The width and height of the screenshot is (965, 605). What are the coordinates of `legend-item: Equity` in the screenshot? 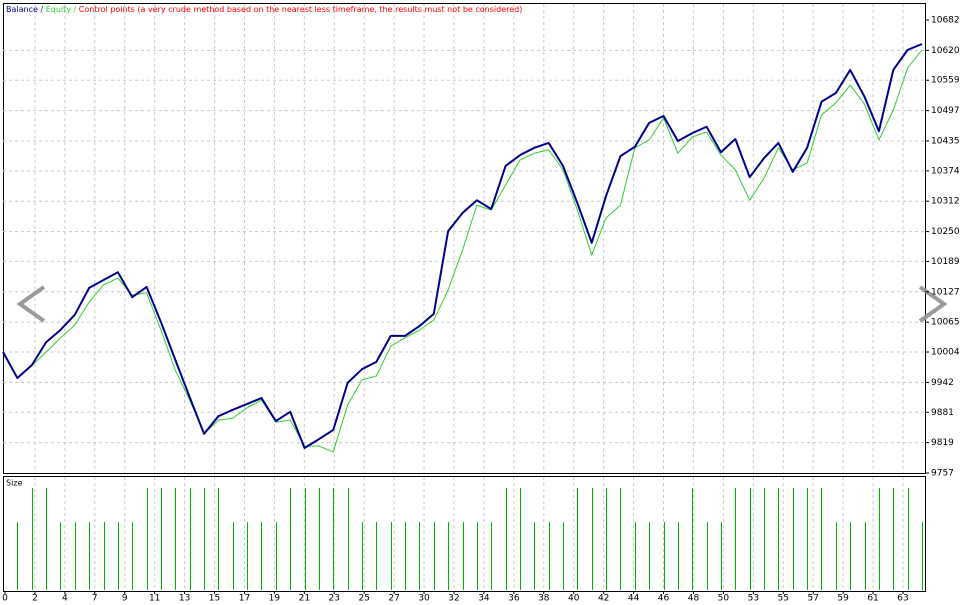 It's located at (59, 9).